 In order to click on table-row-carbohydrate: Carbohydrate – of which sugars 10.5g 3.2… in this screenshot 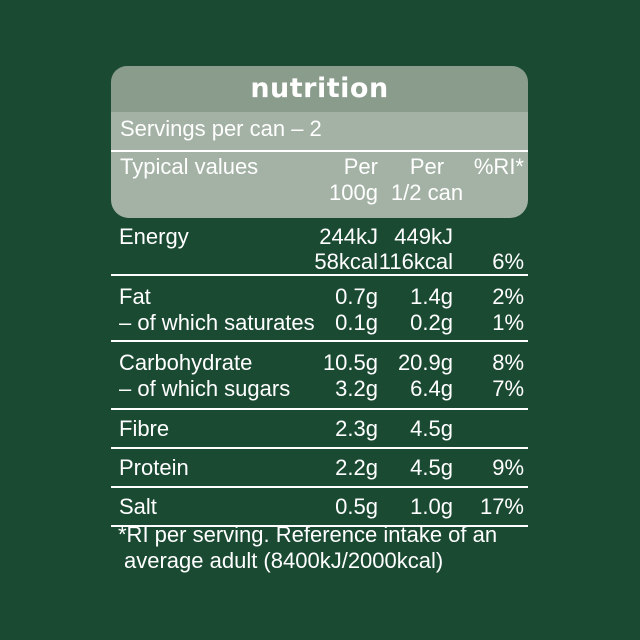, I will do `click(319, 376)`.